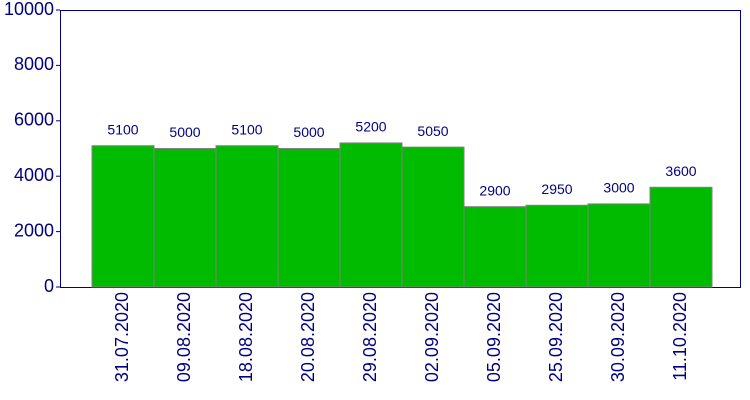  Describe the element at coordinates (370, 337) in the screenshot. I see `x-tick-label: 29.08.2020` at that location.